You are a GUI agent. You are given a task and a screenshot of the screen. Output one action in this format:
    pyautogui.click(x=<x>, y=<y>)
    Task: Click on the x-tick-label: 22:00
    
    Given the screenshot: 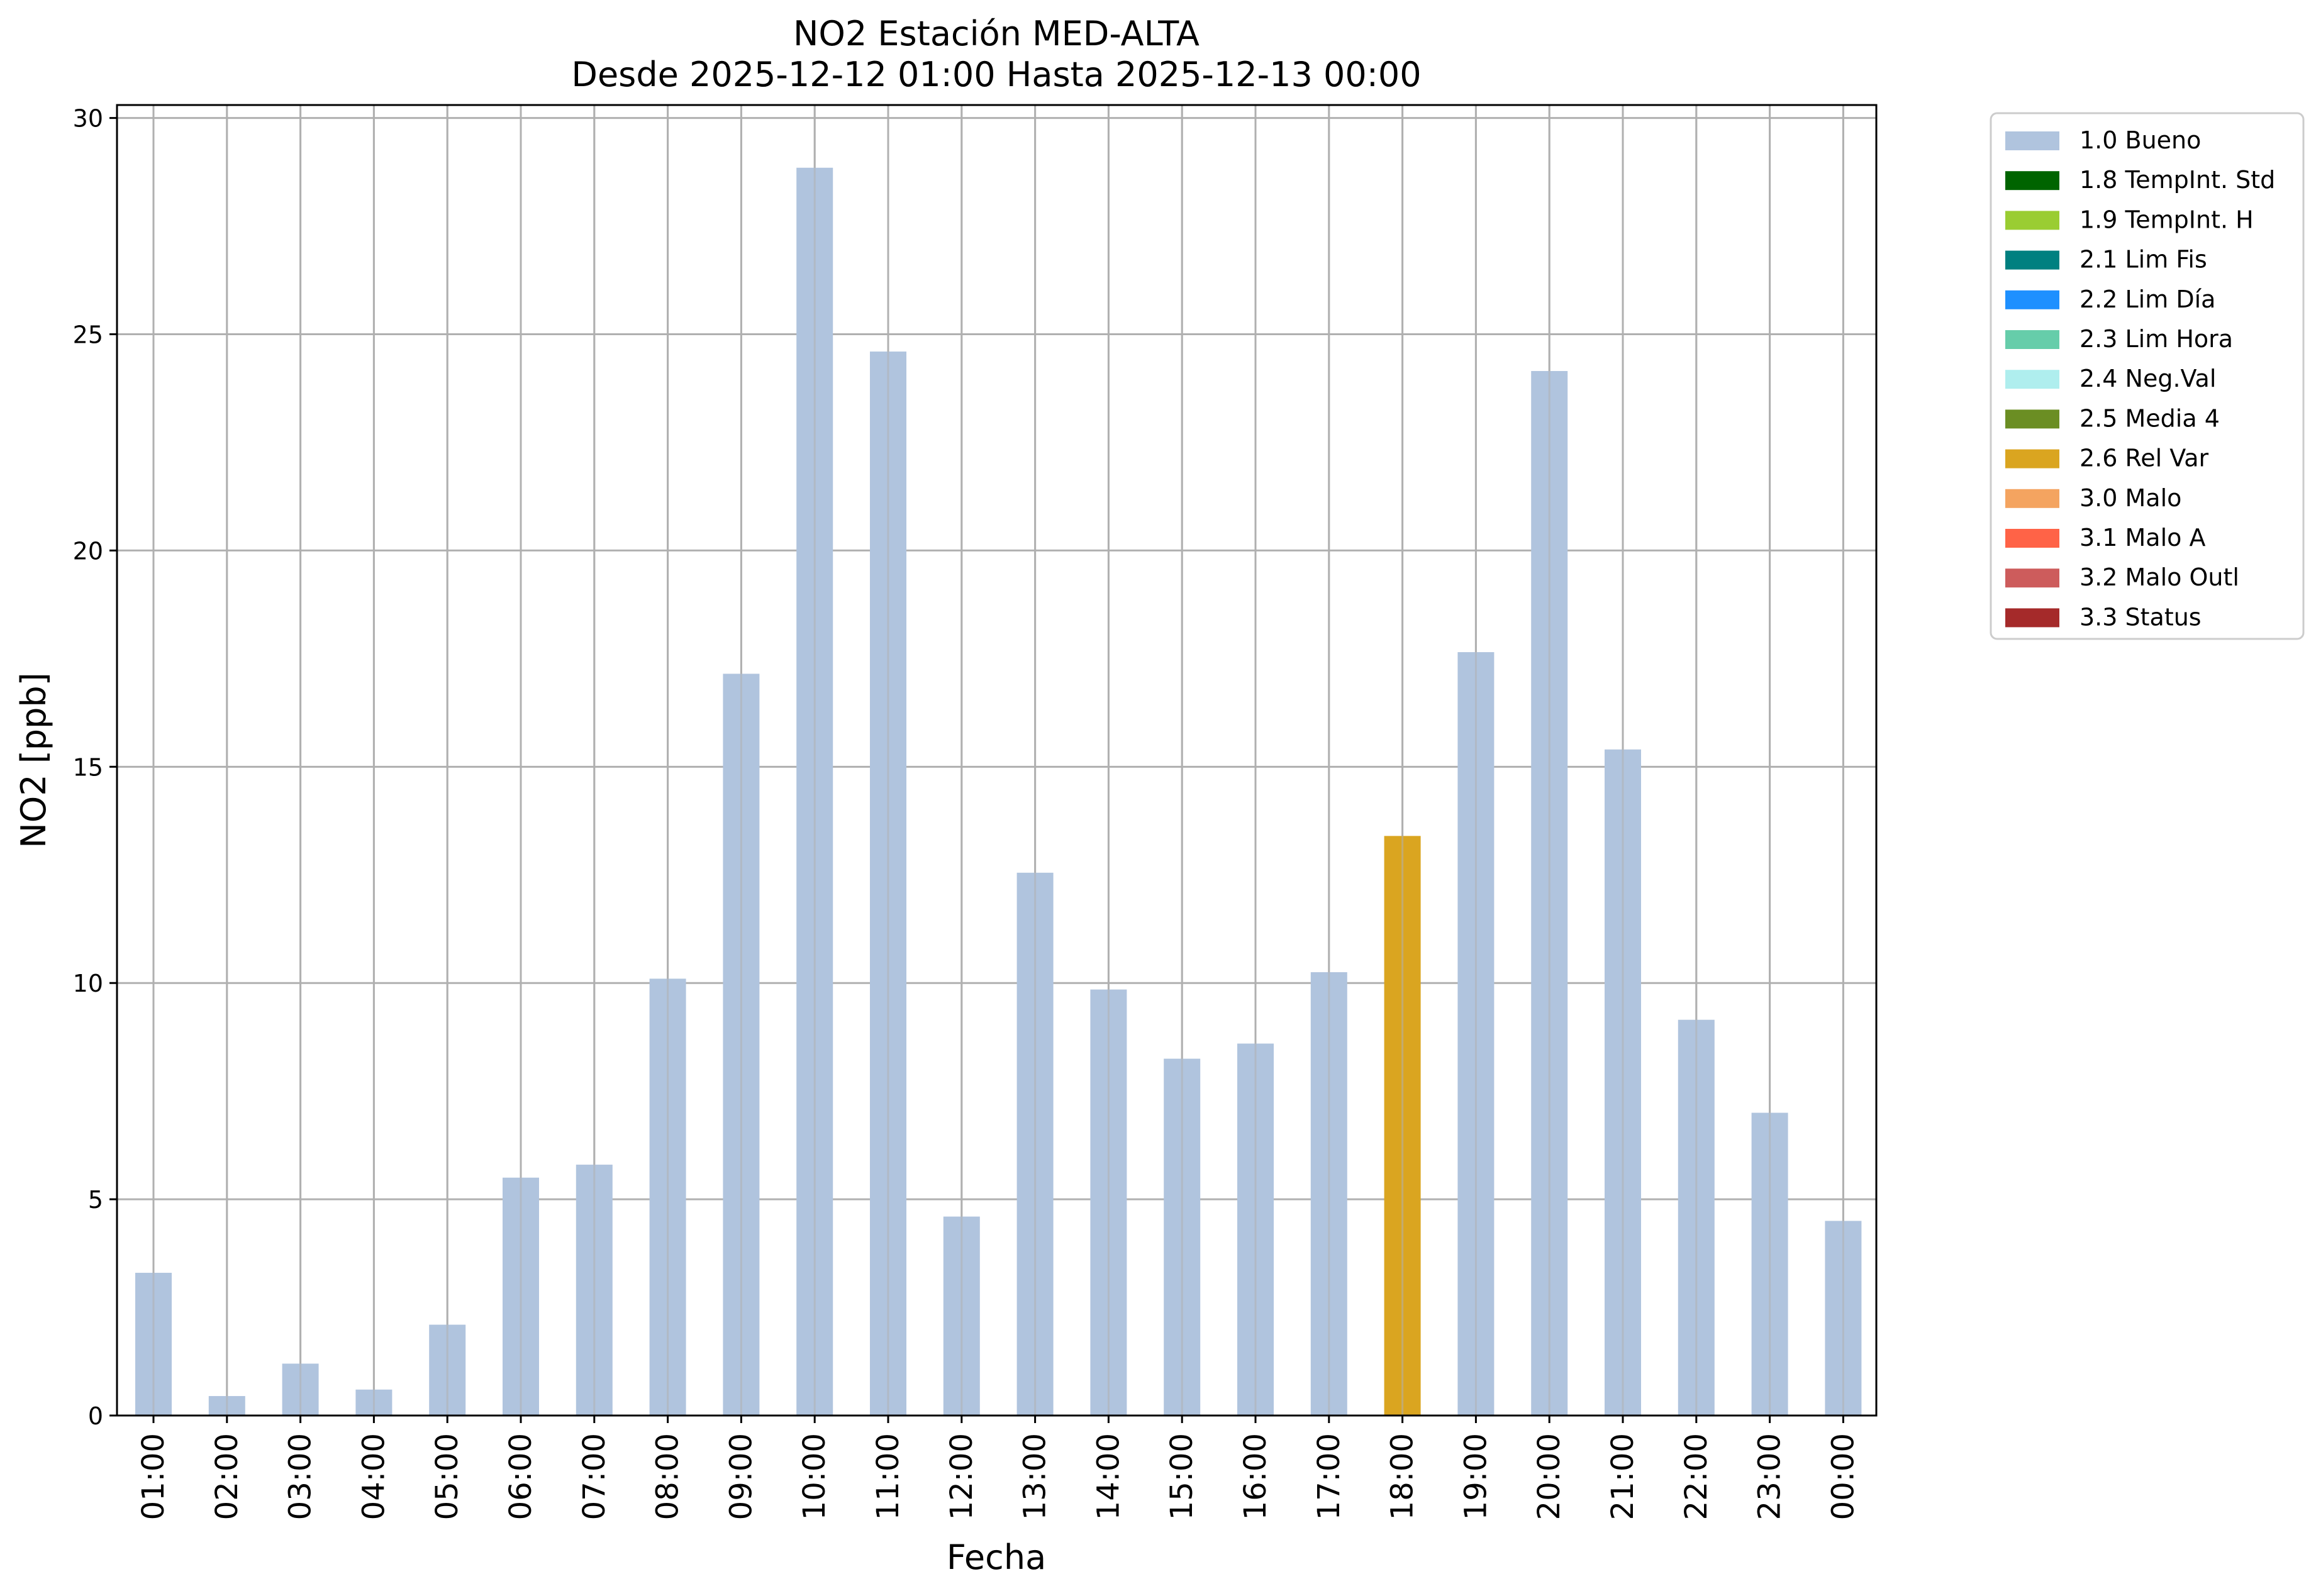 What is the action you would take?
    pyautogui.click(x=1696, y=1476)
    